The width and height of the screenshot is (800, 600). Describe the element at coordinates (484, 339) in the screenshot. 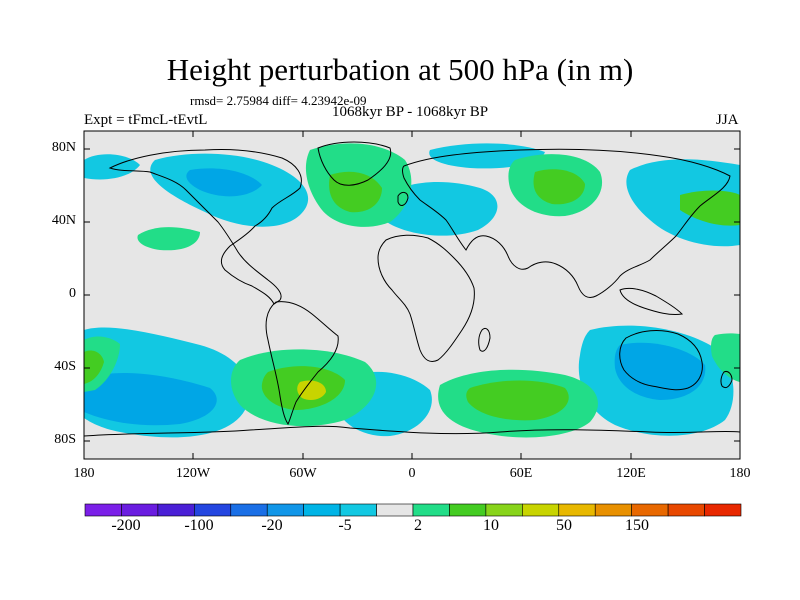

I see `coast-madagascar` at that location.